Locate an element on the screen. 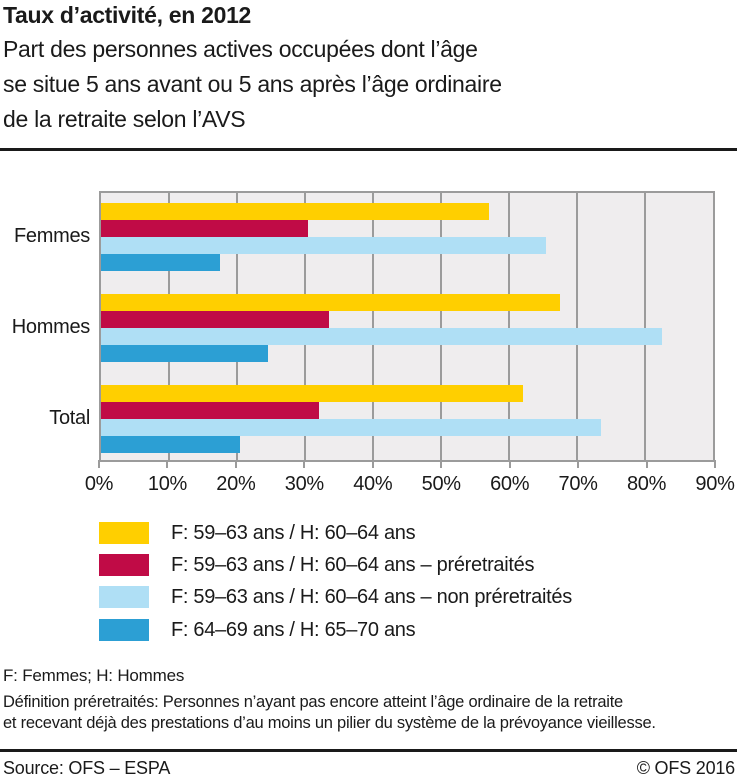  tick-label: 80% is located at coordinates (646, 484).